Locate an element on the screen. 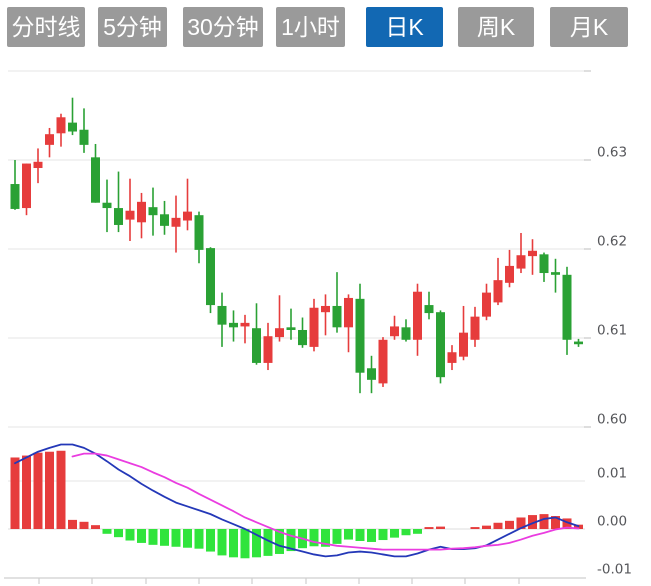 This screenshot has width=651, height=586. tab-5min: 5分钟 is located at coordinates (132, 27).